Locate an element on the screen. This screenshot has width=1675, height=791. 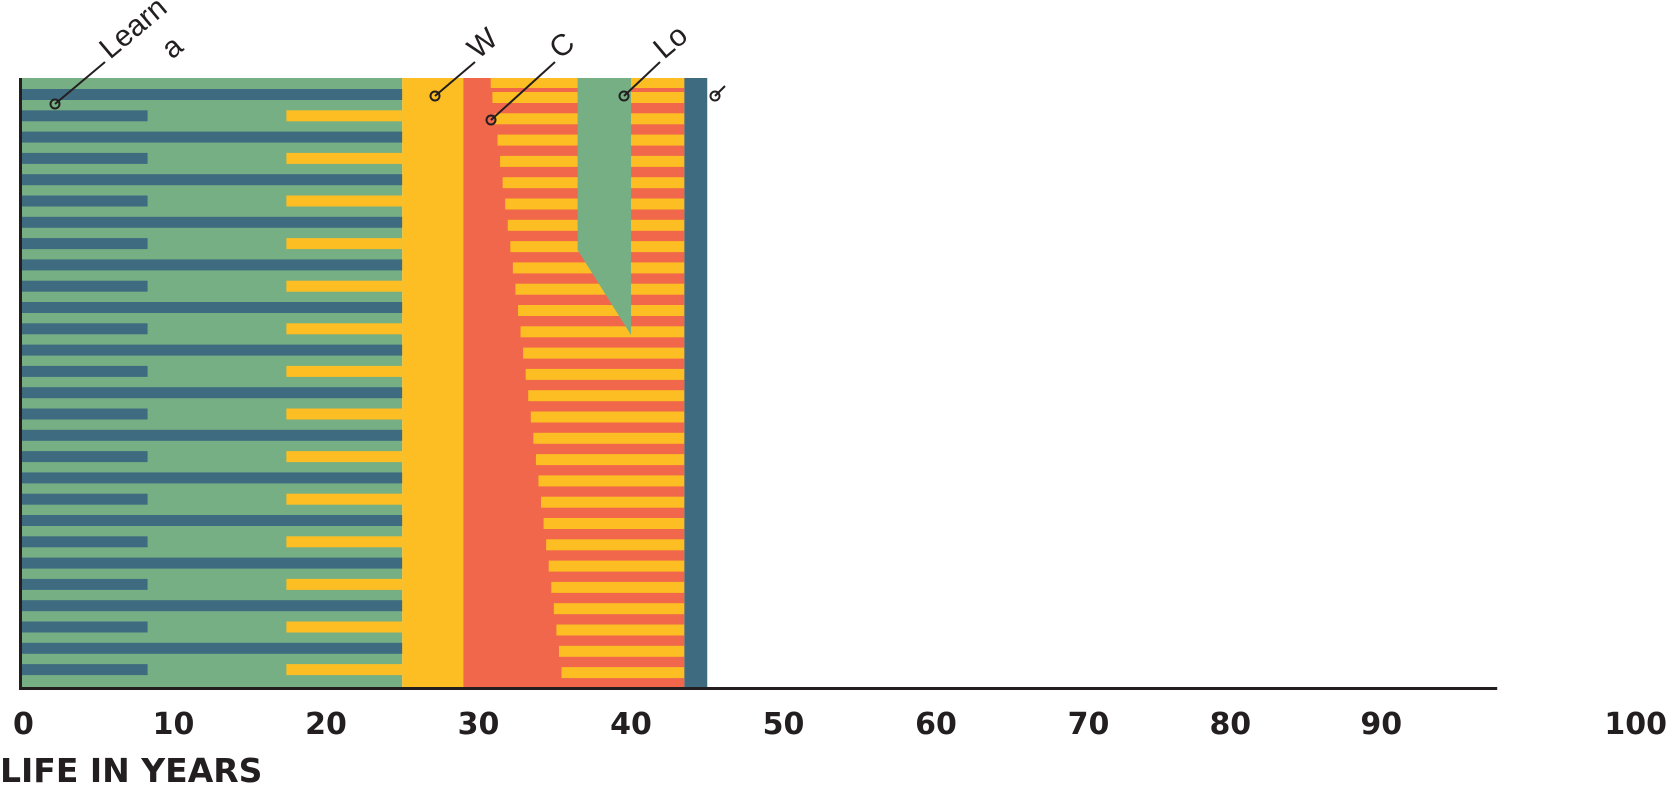
x-tick-label: 40 is located at coordinates (631, 724).